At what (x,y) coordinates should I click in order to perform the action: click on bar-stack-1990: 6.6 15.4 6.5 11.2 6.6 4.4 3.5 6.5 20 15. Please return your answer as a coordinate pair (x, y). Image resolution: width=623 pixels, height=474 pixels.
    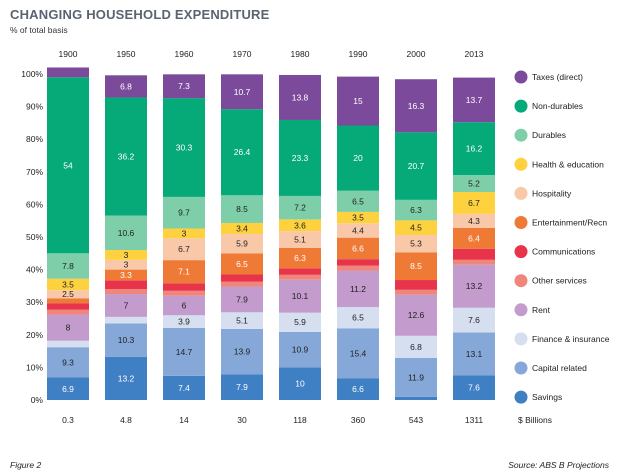
    Looking at the image, I should click on (358, 238).